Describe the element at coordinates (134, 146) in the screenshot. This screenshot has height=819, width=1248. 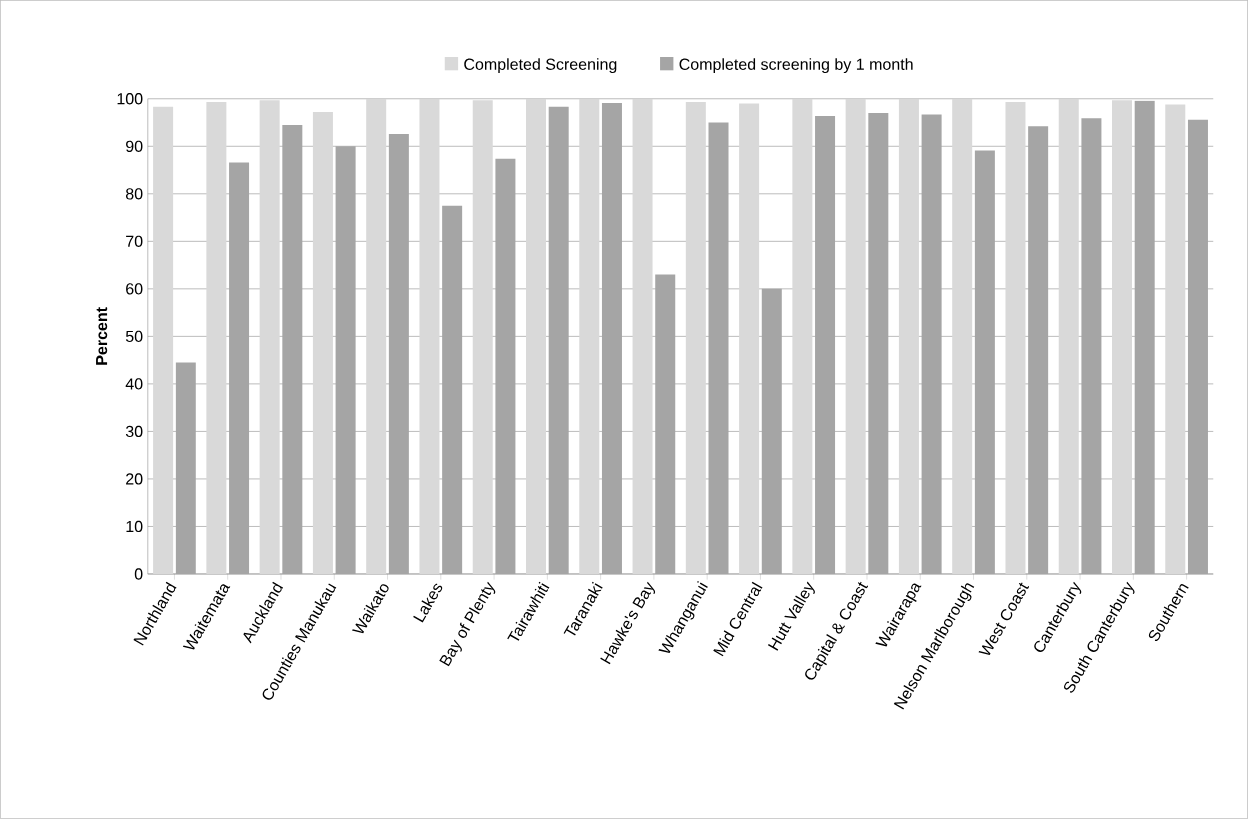
I see `y-tick-label: 90` at that location.